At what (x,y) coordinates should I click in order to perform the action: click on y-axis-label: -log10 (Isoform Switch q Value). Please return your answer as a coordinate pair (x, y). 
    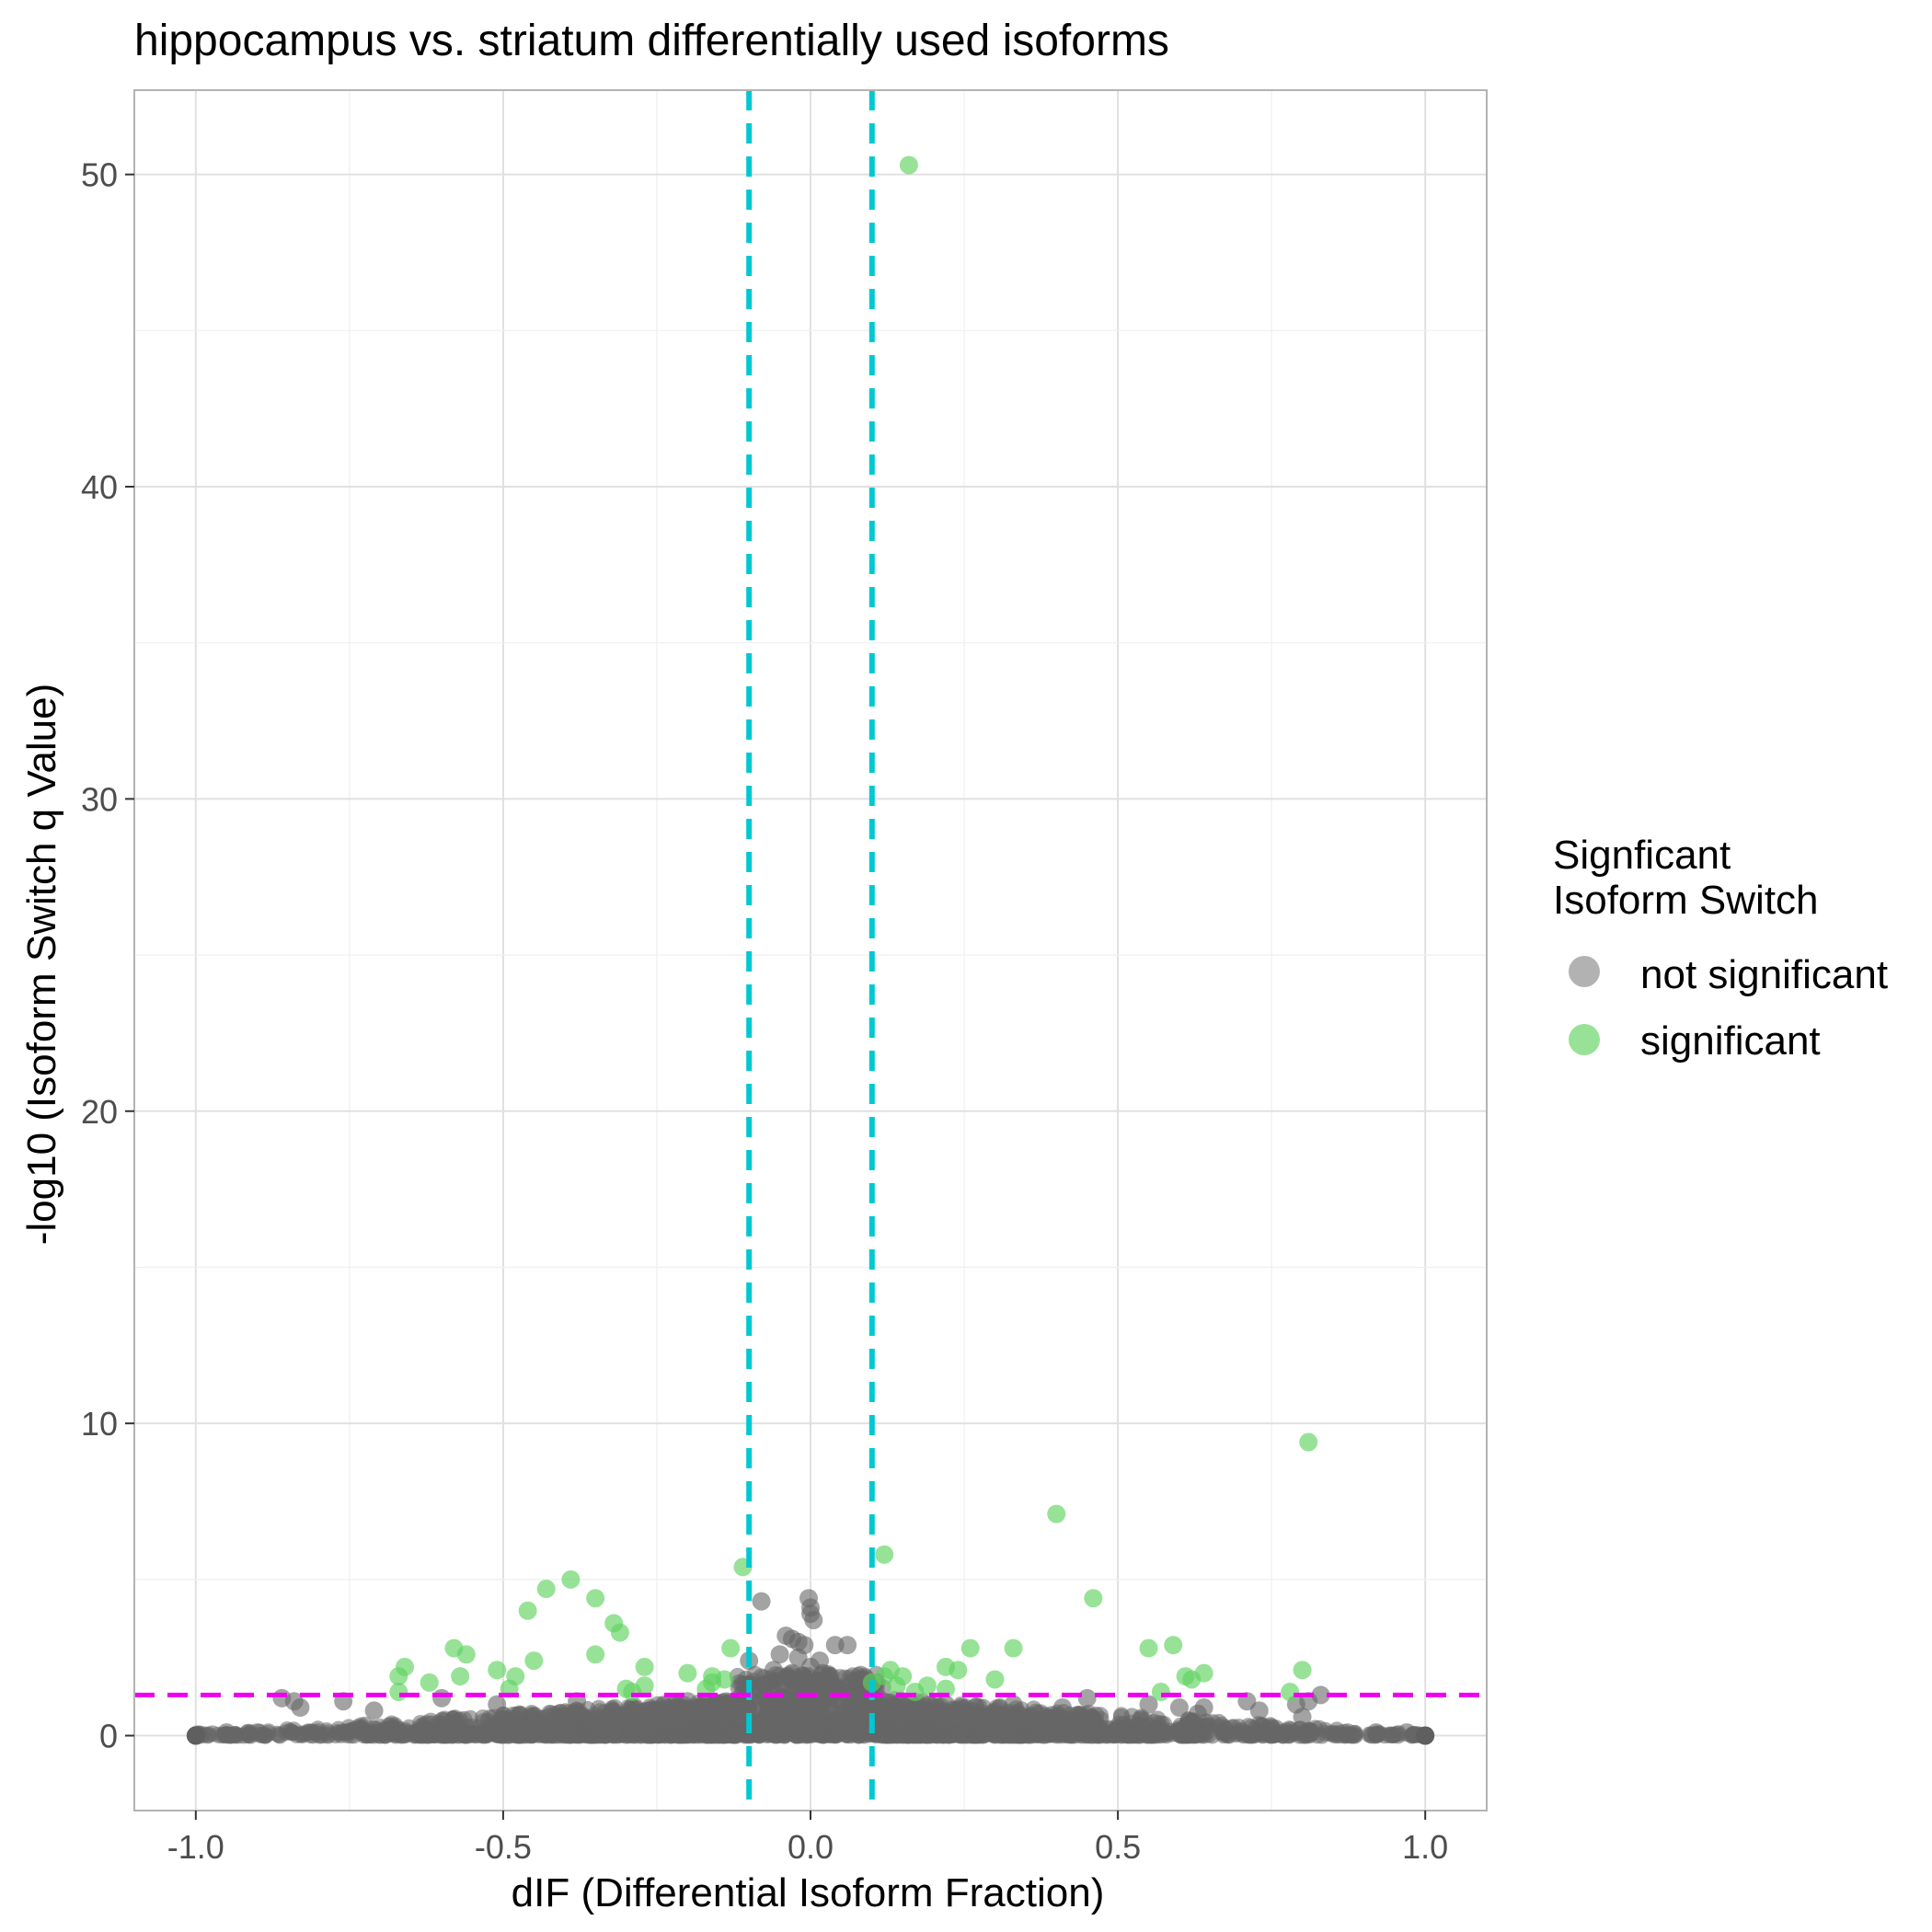
    Looking at the image, I should click on (41, 965).